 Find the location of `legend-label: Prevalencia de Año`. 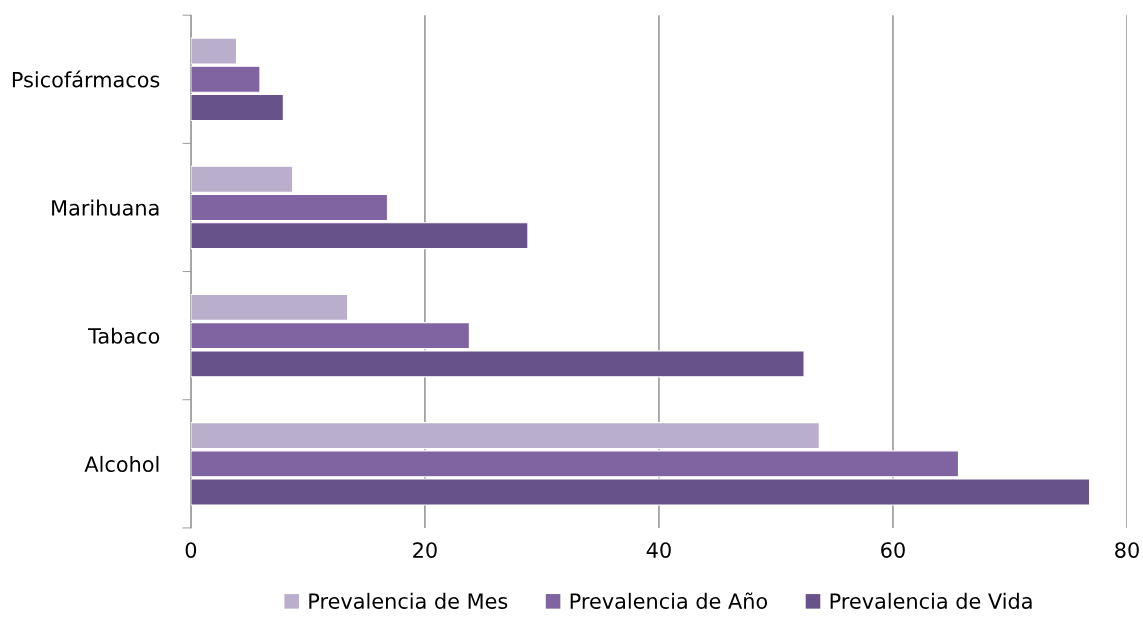

legend-label: Prevalencia de Año is located at coordinates (669, 600).